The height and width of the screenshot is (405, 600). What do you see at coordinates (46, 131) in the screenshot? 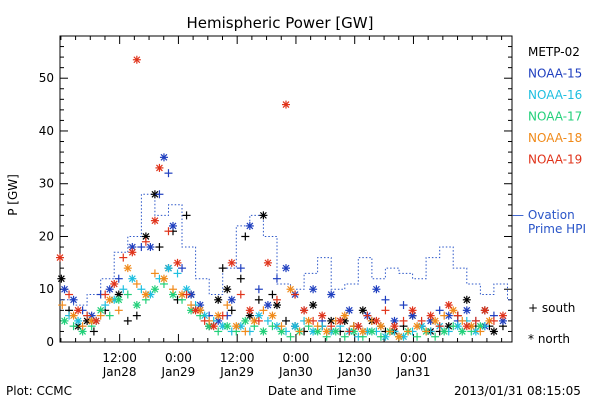
I see `y-tick-label: 40` at bounding box center [46, 131].